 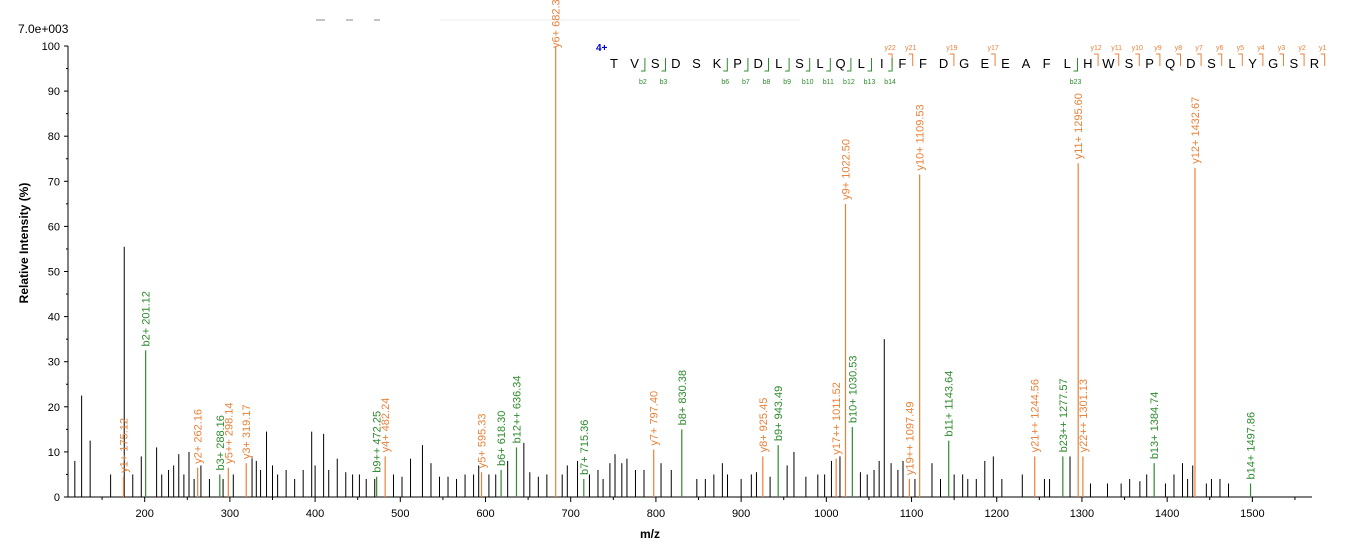 What do you see at coordinates (517, 409) in the screenshot?
I see `peak-label: b12++ 636.34` at bounding box center [517, 409].